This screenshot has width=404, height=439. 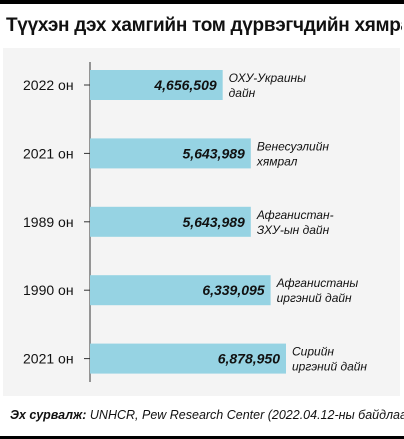 I want to click on category-label: 1990 он, so click(x=48, y=290).